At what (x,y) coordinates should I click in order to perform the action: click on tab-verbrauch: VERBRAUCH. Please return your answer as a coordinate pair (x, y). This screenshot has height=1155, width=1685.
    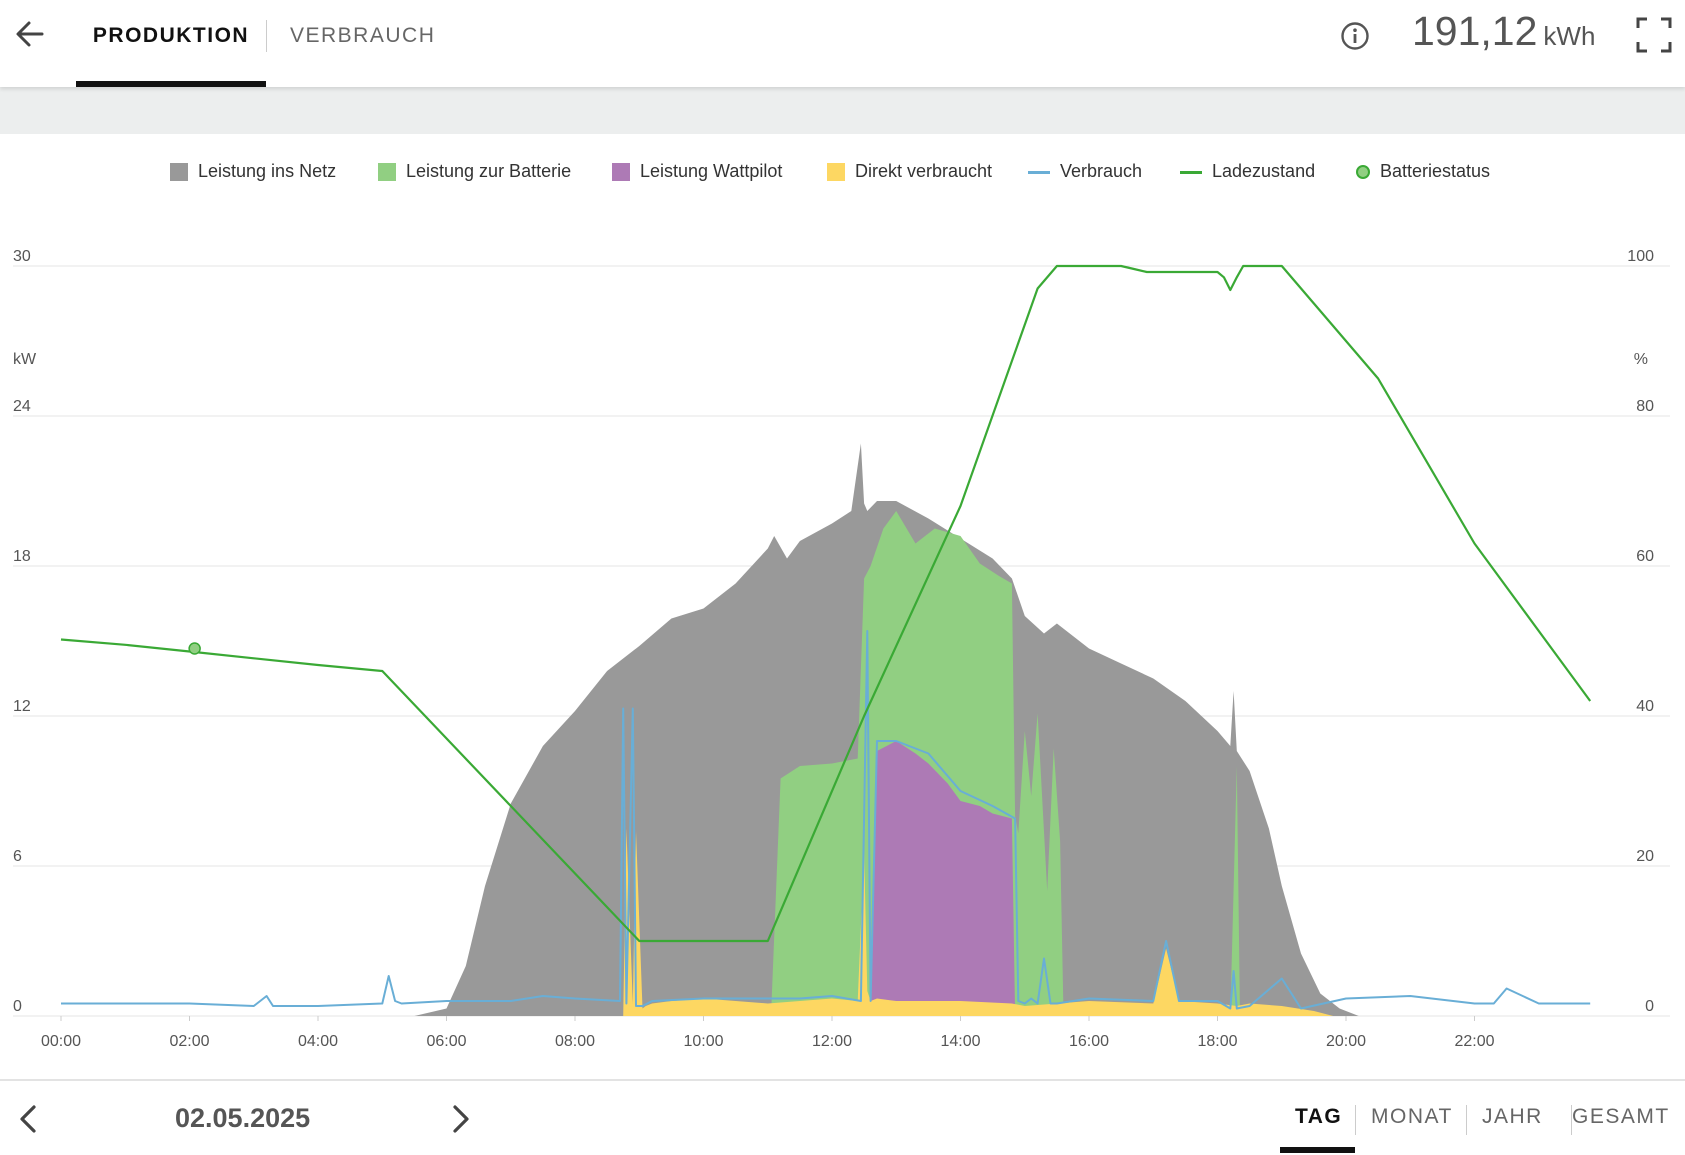
    Looking at the image, I should click on (362, 43).